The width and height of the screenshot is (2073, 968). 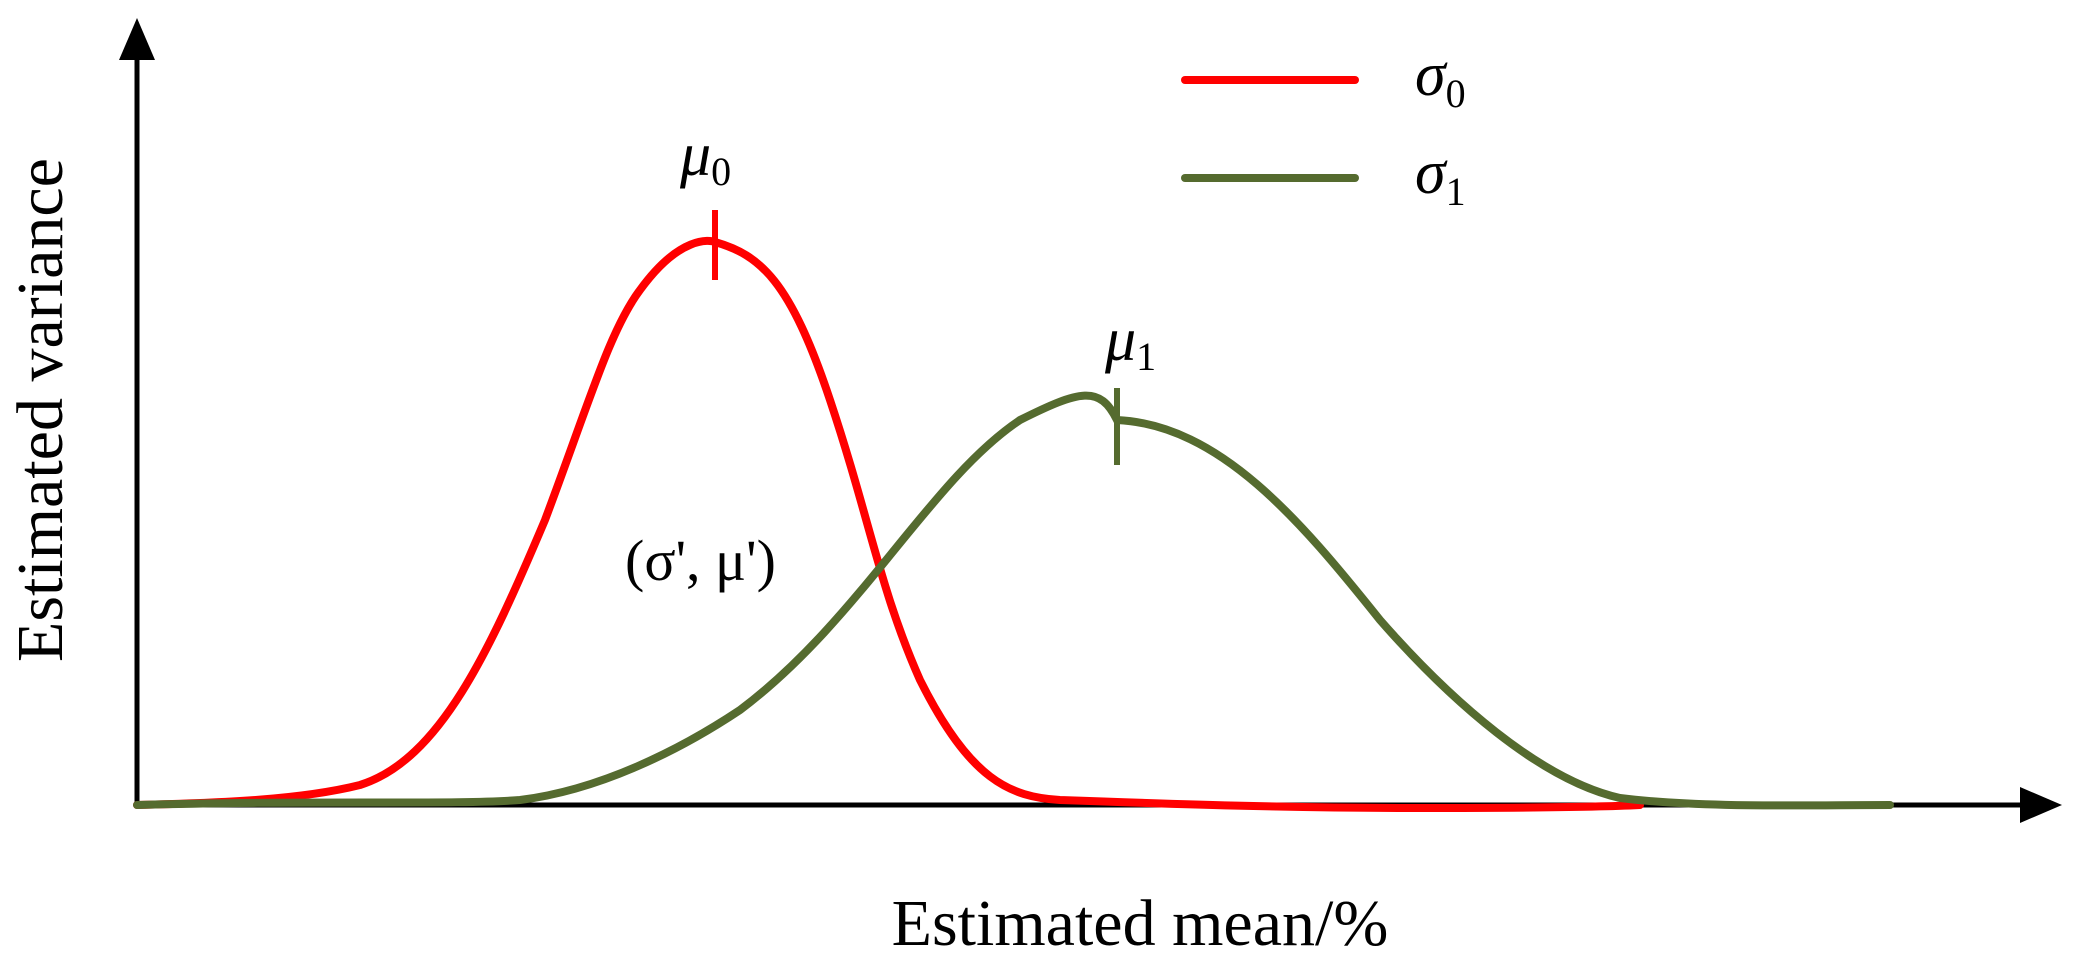 I want to click on x-axis-label: Estimated mean/%, so click(x=1140, y=923).